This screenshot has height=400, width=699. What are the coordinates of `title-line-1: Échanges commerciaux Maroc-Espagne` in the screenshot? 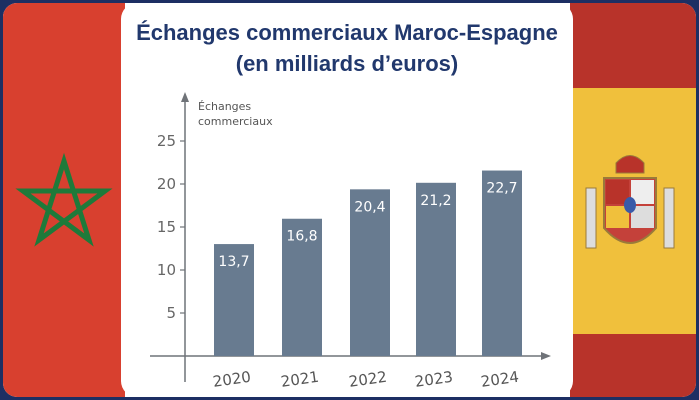 It's located at (347, 32).